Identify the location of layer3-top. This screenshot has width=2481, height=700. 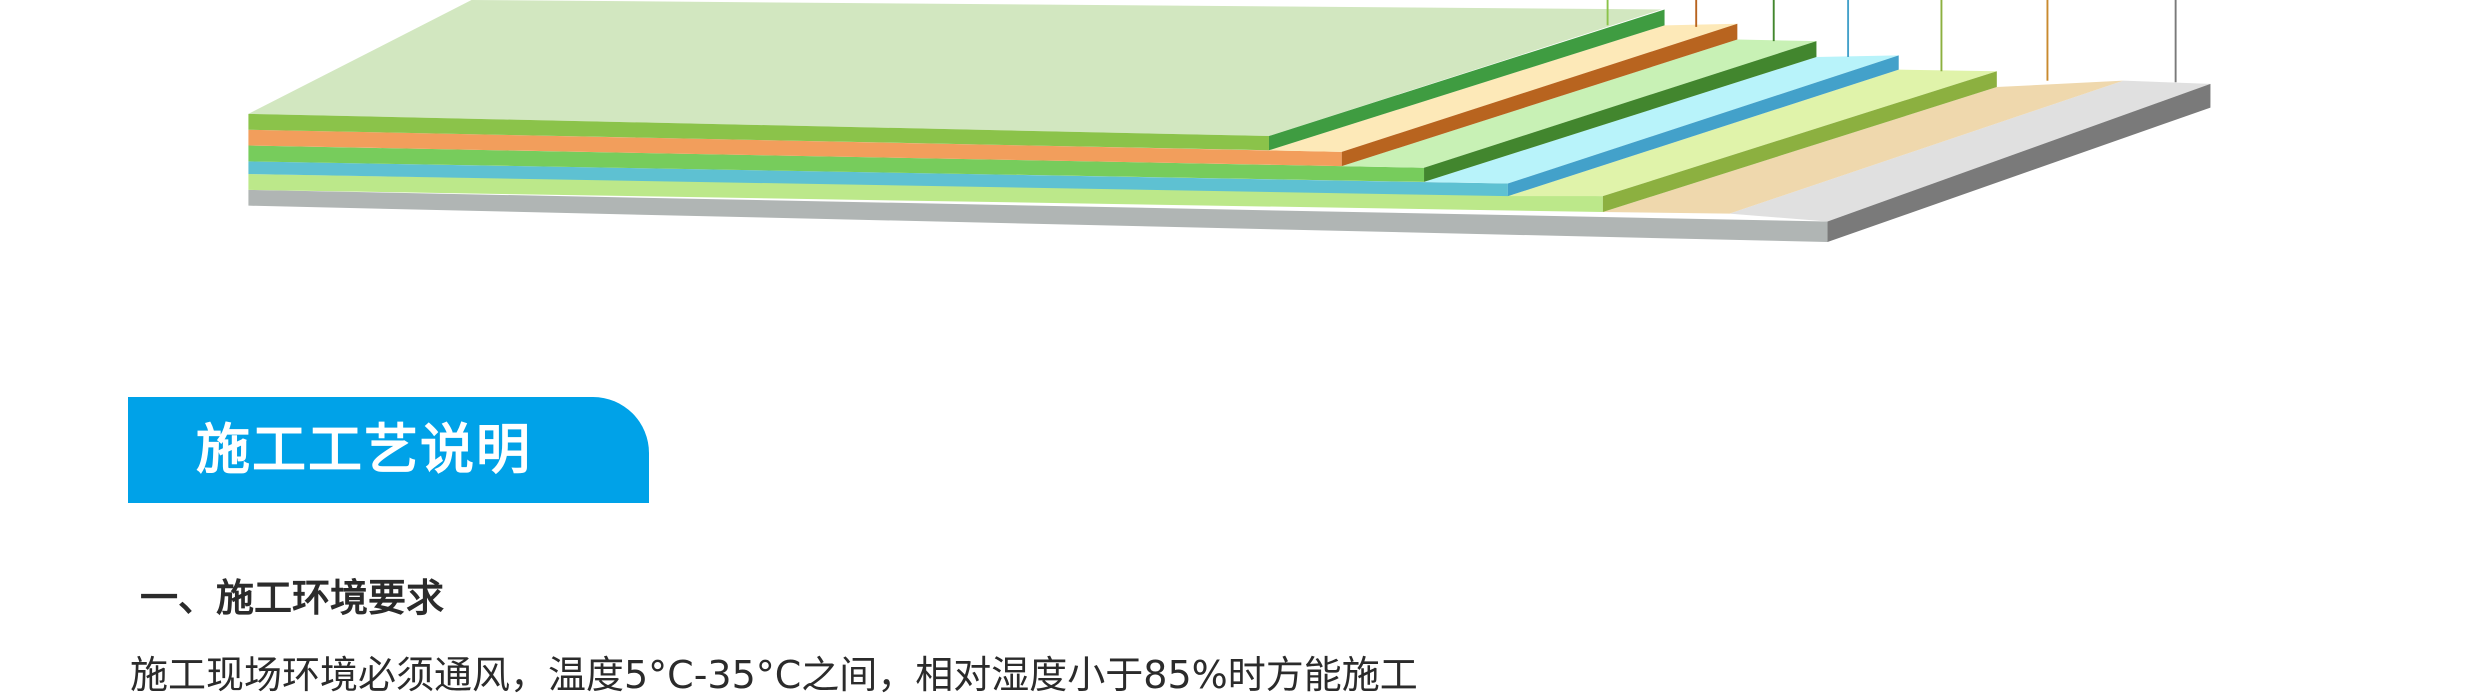
(1579, 103).